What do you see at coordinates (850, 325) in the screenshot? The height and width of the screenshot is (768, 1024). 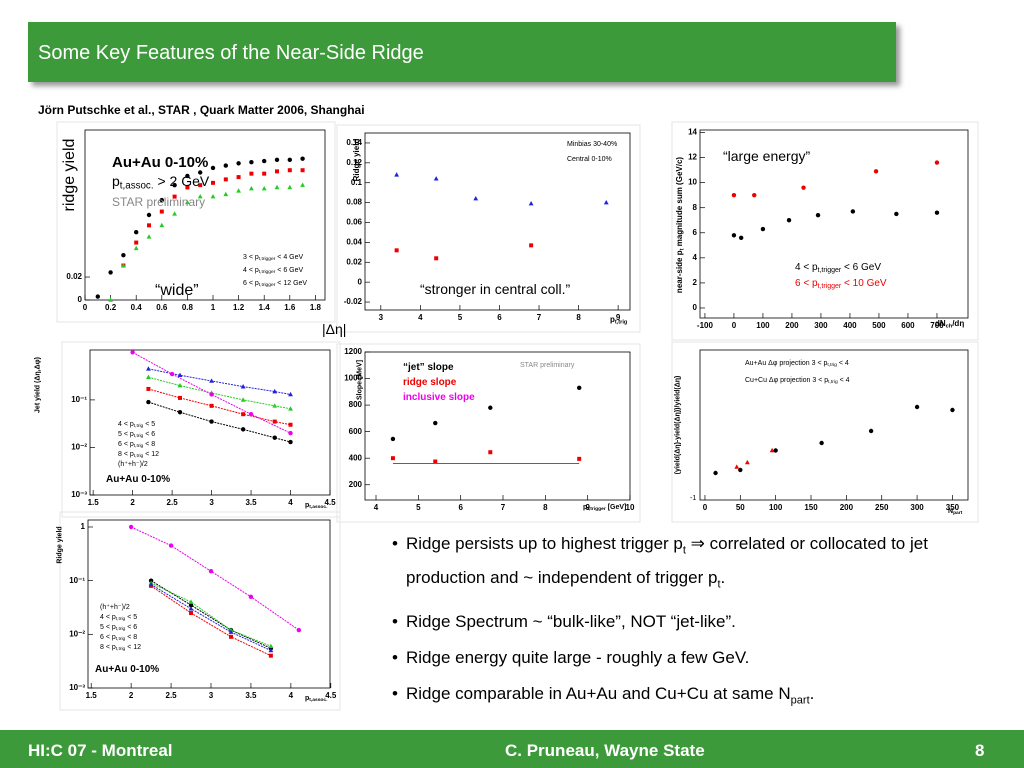 I see `x-tick-label: 400` at bounding box center [850, 325].